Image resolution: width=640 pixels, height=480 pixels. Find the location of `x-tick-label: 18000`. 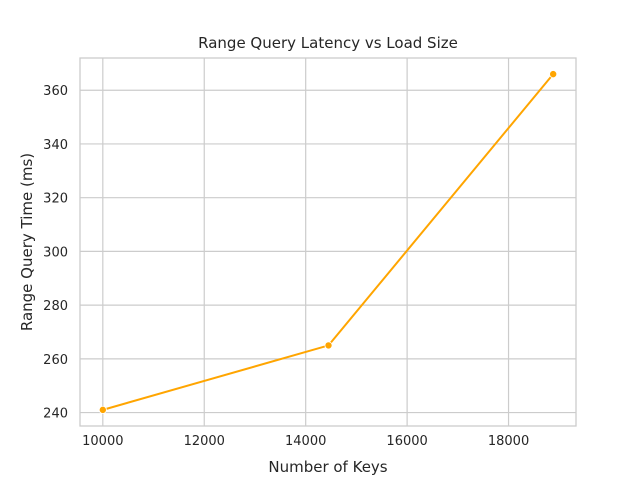

x-tick-label: 18000 is located at coordinates (508, 441).